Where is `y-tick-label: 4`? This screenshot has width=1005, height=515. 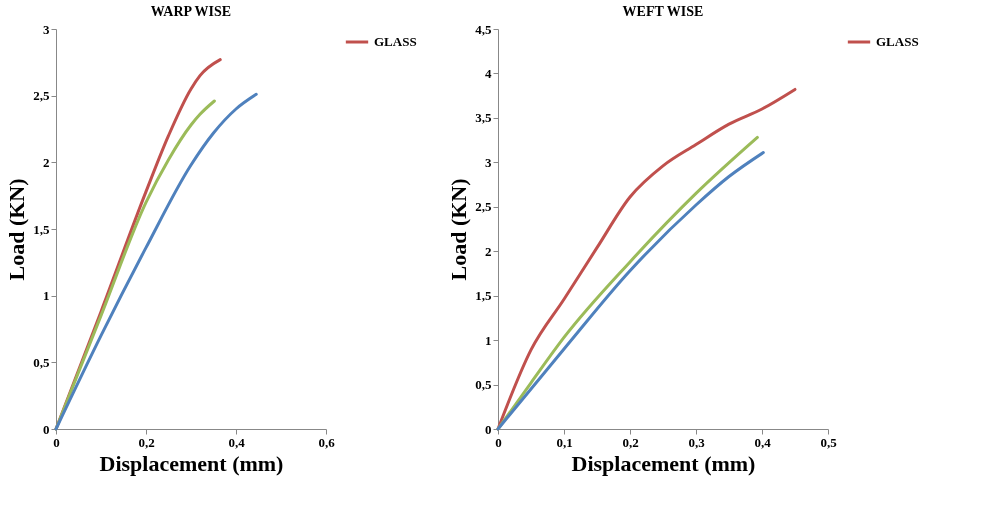
y-tick-label: 4 is located at coordinates (488, 73).